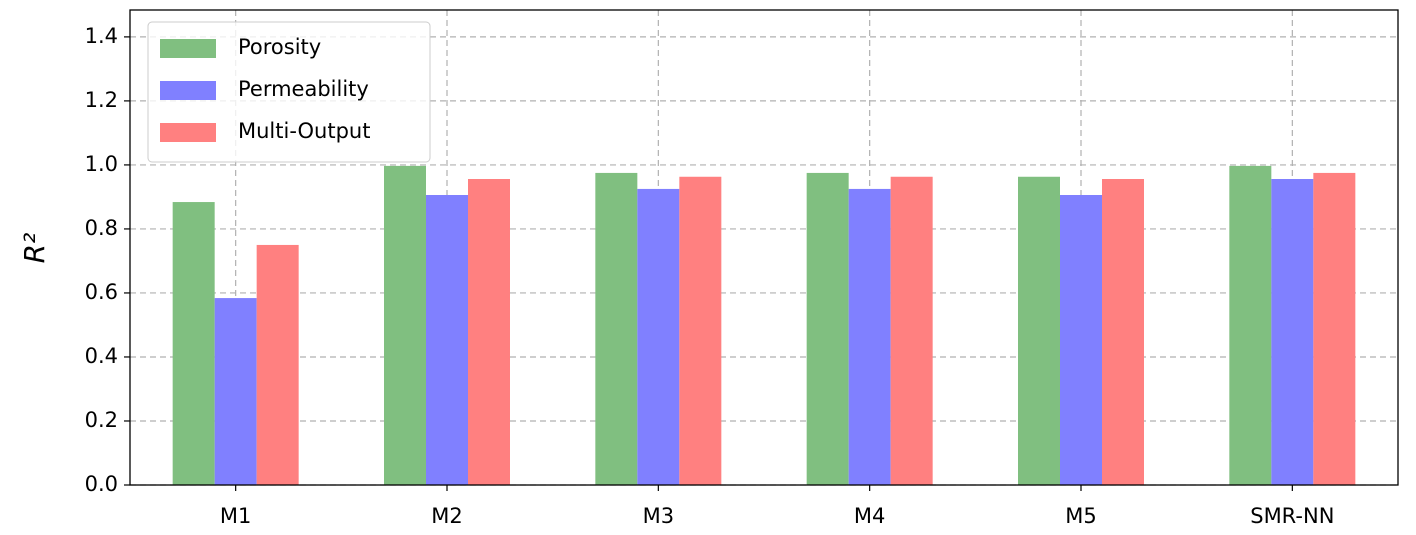  Describe the element at coordinates (101, 228) in the screenshot. I see `y-tick-label: 0.8` at that location.